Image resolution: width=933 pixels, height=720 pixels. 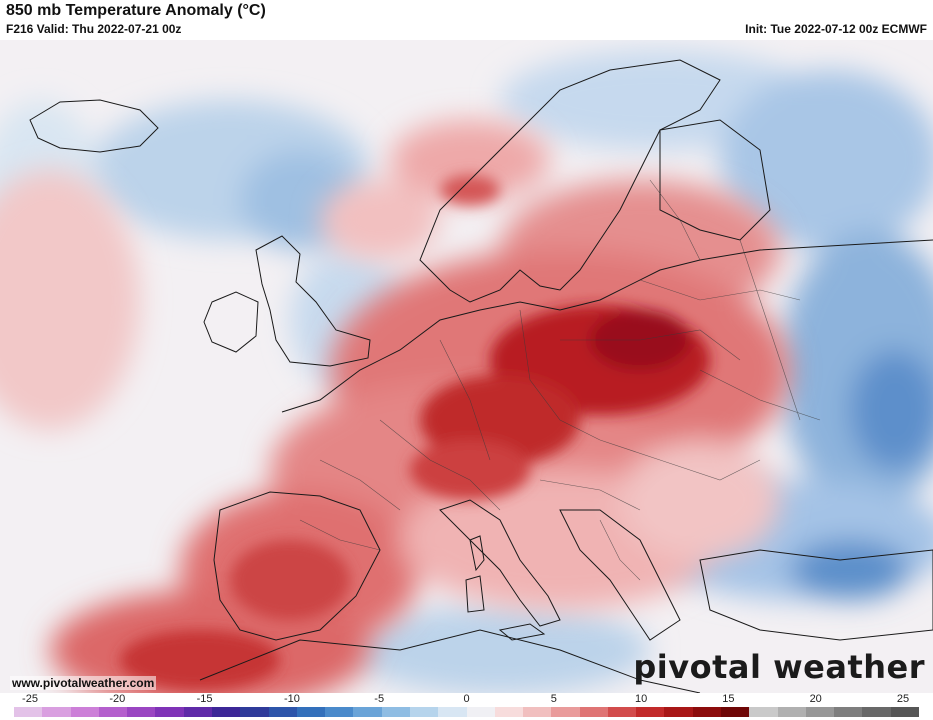 I want to click on colorbar-scale, so click(x=466, y=712).